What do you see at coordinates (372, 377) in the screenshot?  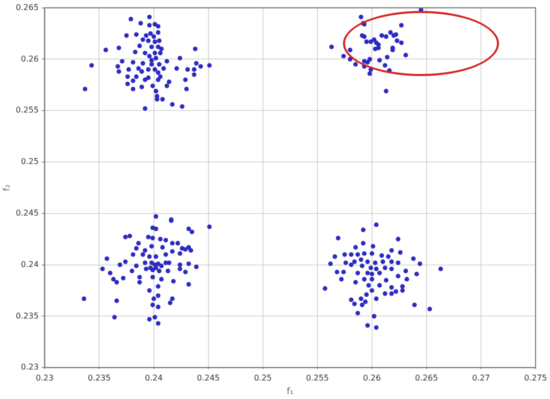 I see `x-tick-label: 0.26` at bounding box center [372, 377].